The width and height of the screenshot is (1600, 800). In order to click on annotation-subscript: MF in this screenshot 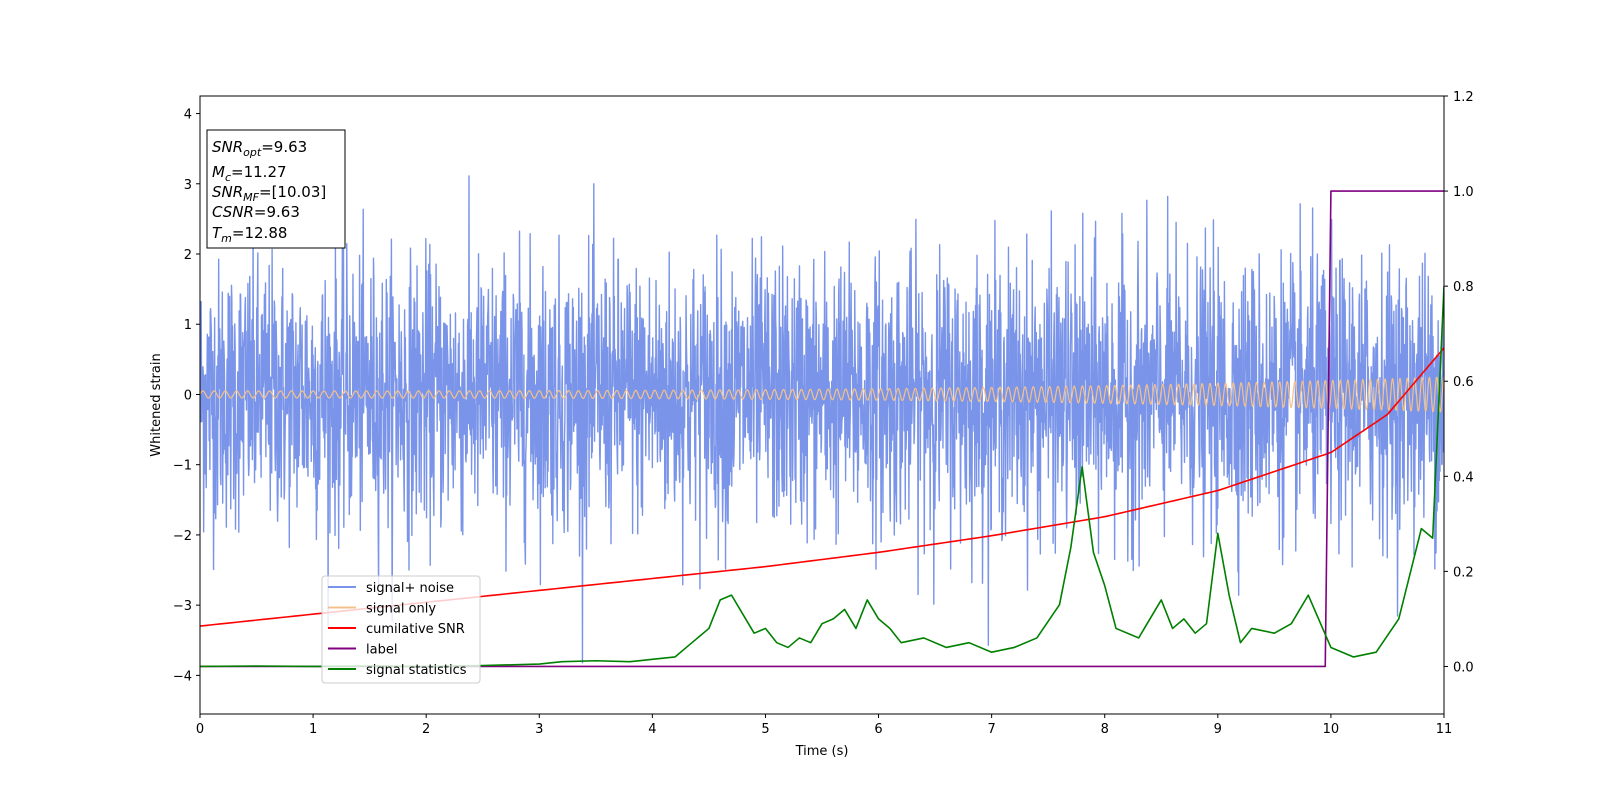, I will do `click(251, 197)`.